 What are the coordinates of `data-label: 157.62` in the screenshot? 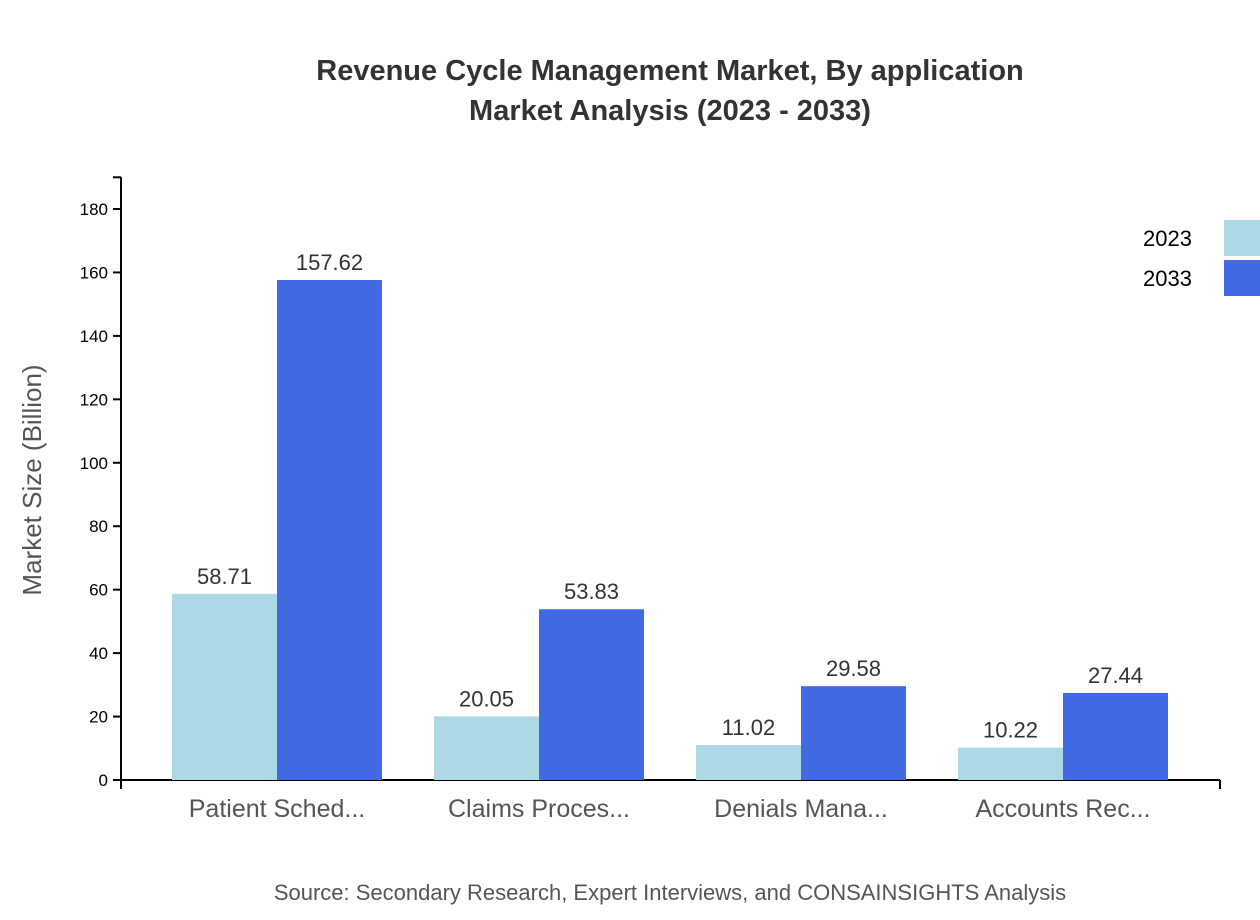 It's located at (329, 262).